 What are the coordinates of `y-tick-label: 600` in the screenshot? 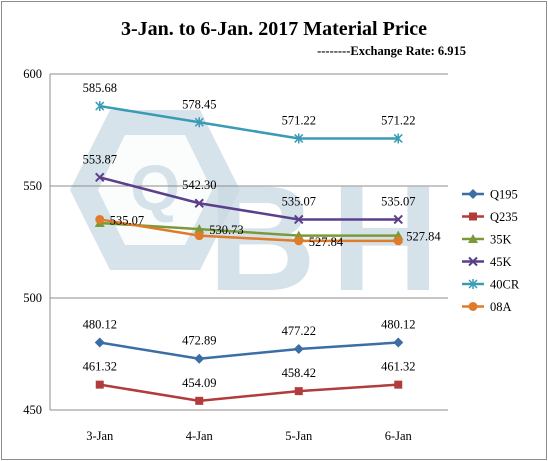 It's located at (32, 74).